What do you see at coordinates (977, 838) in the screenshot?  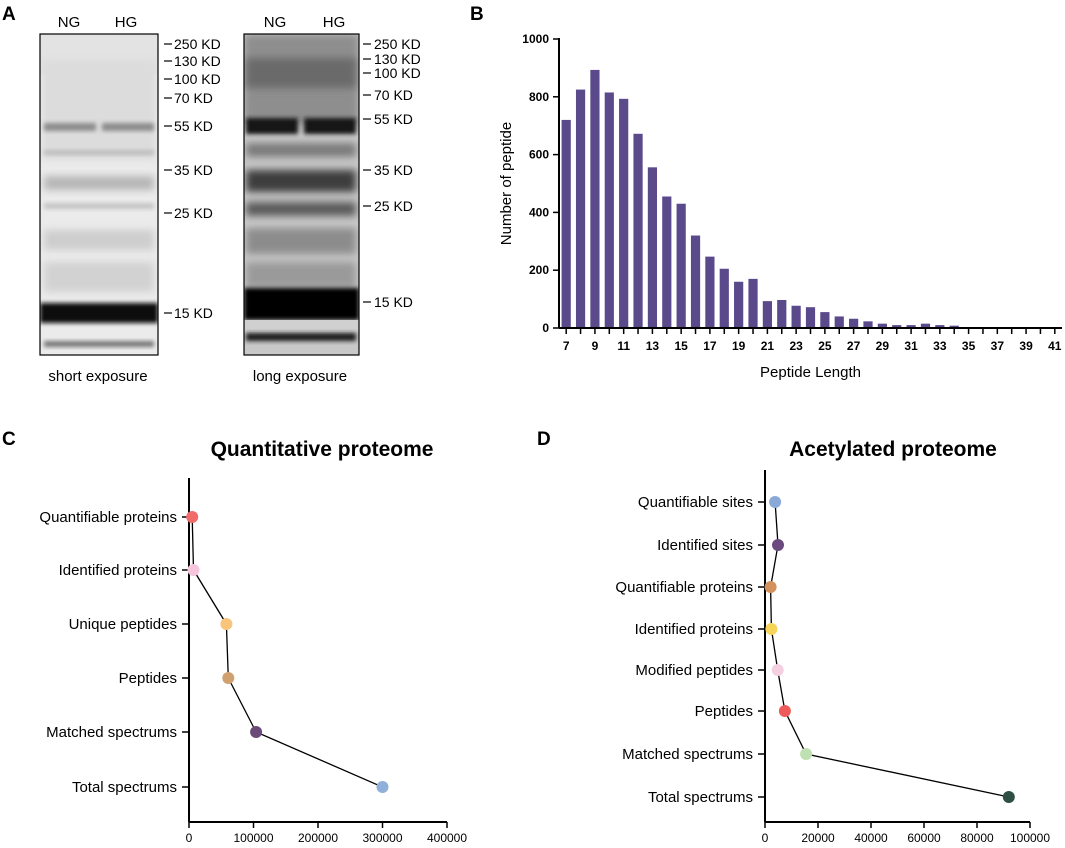 I see `x-tick-label: 80000` at bounding box center [977, 838].